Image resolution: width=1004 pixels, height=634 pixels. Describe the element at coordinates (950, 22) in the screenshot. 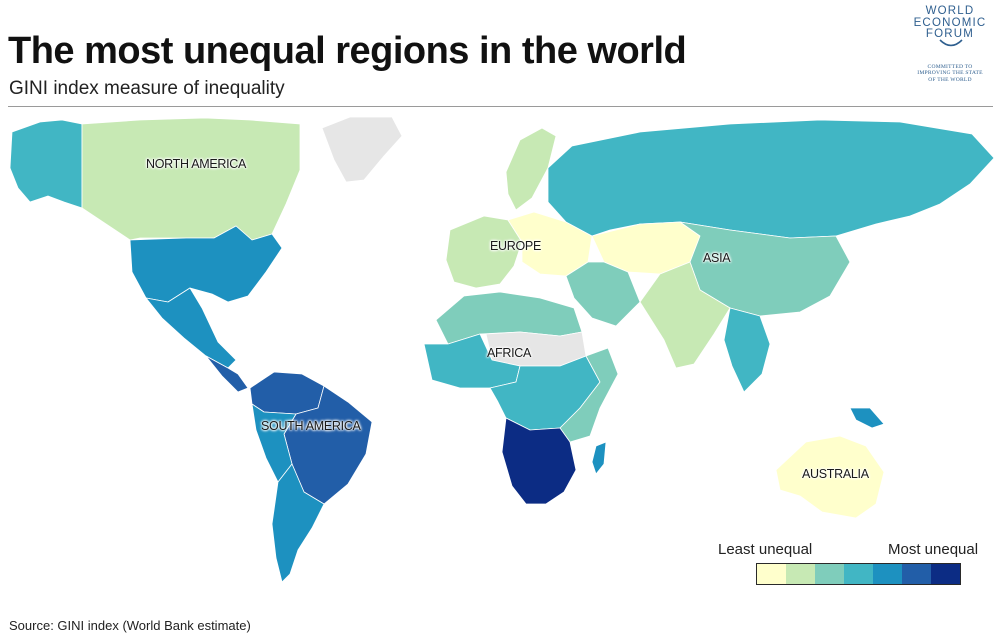

I see `logo-line-2: ECONOMIC` at that location.